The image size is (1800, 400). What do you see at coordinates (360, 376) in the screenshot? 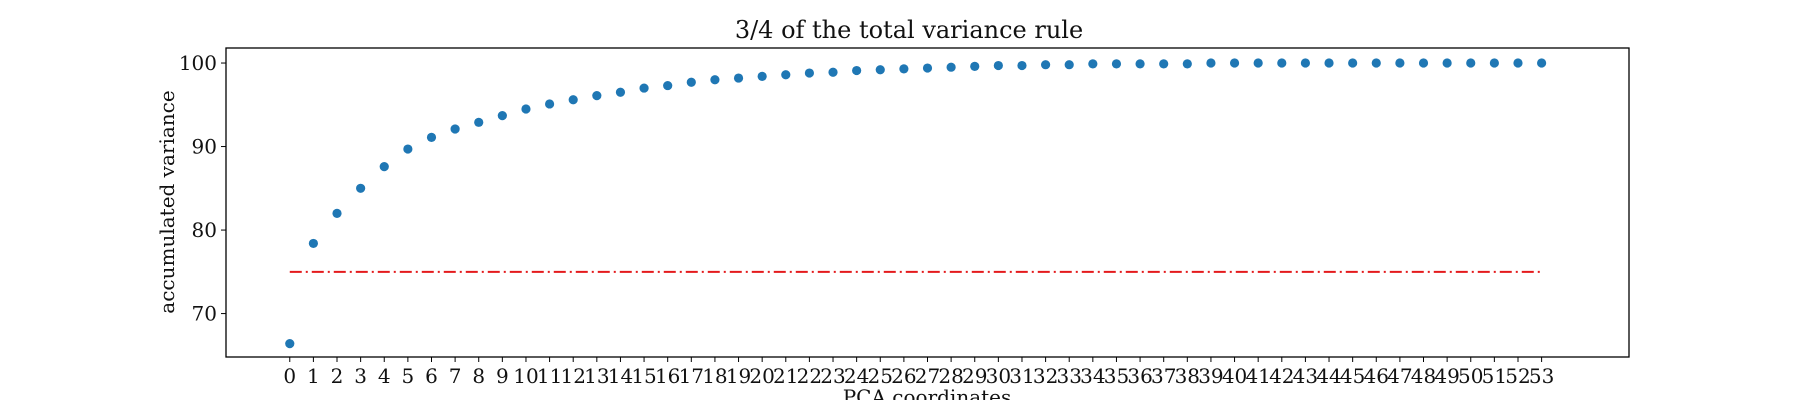
I see `x-tick-label: 3` at bounding box center [360, 376].